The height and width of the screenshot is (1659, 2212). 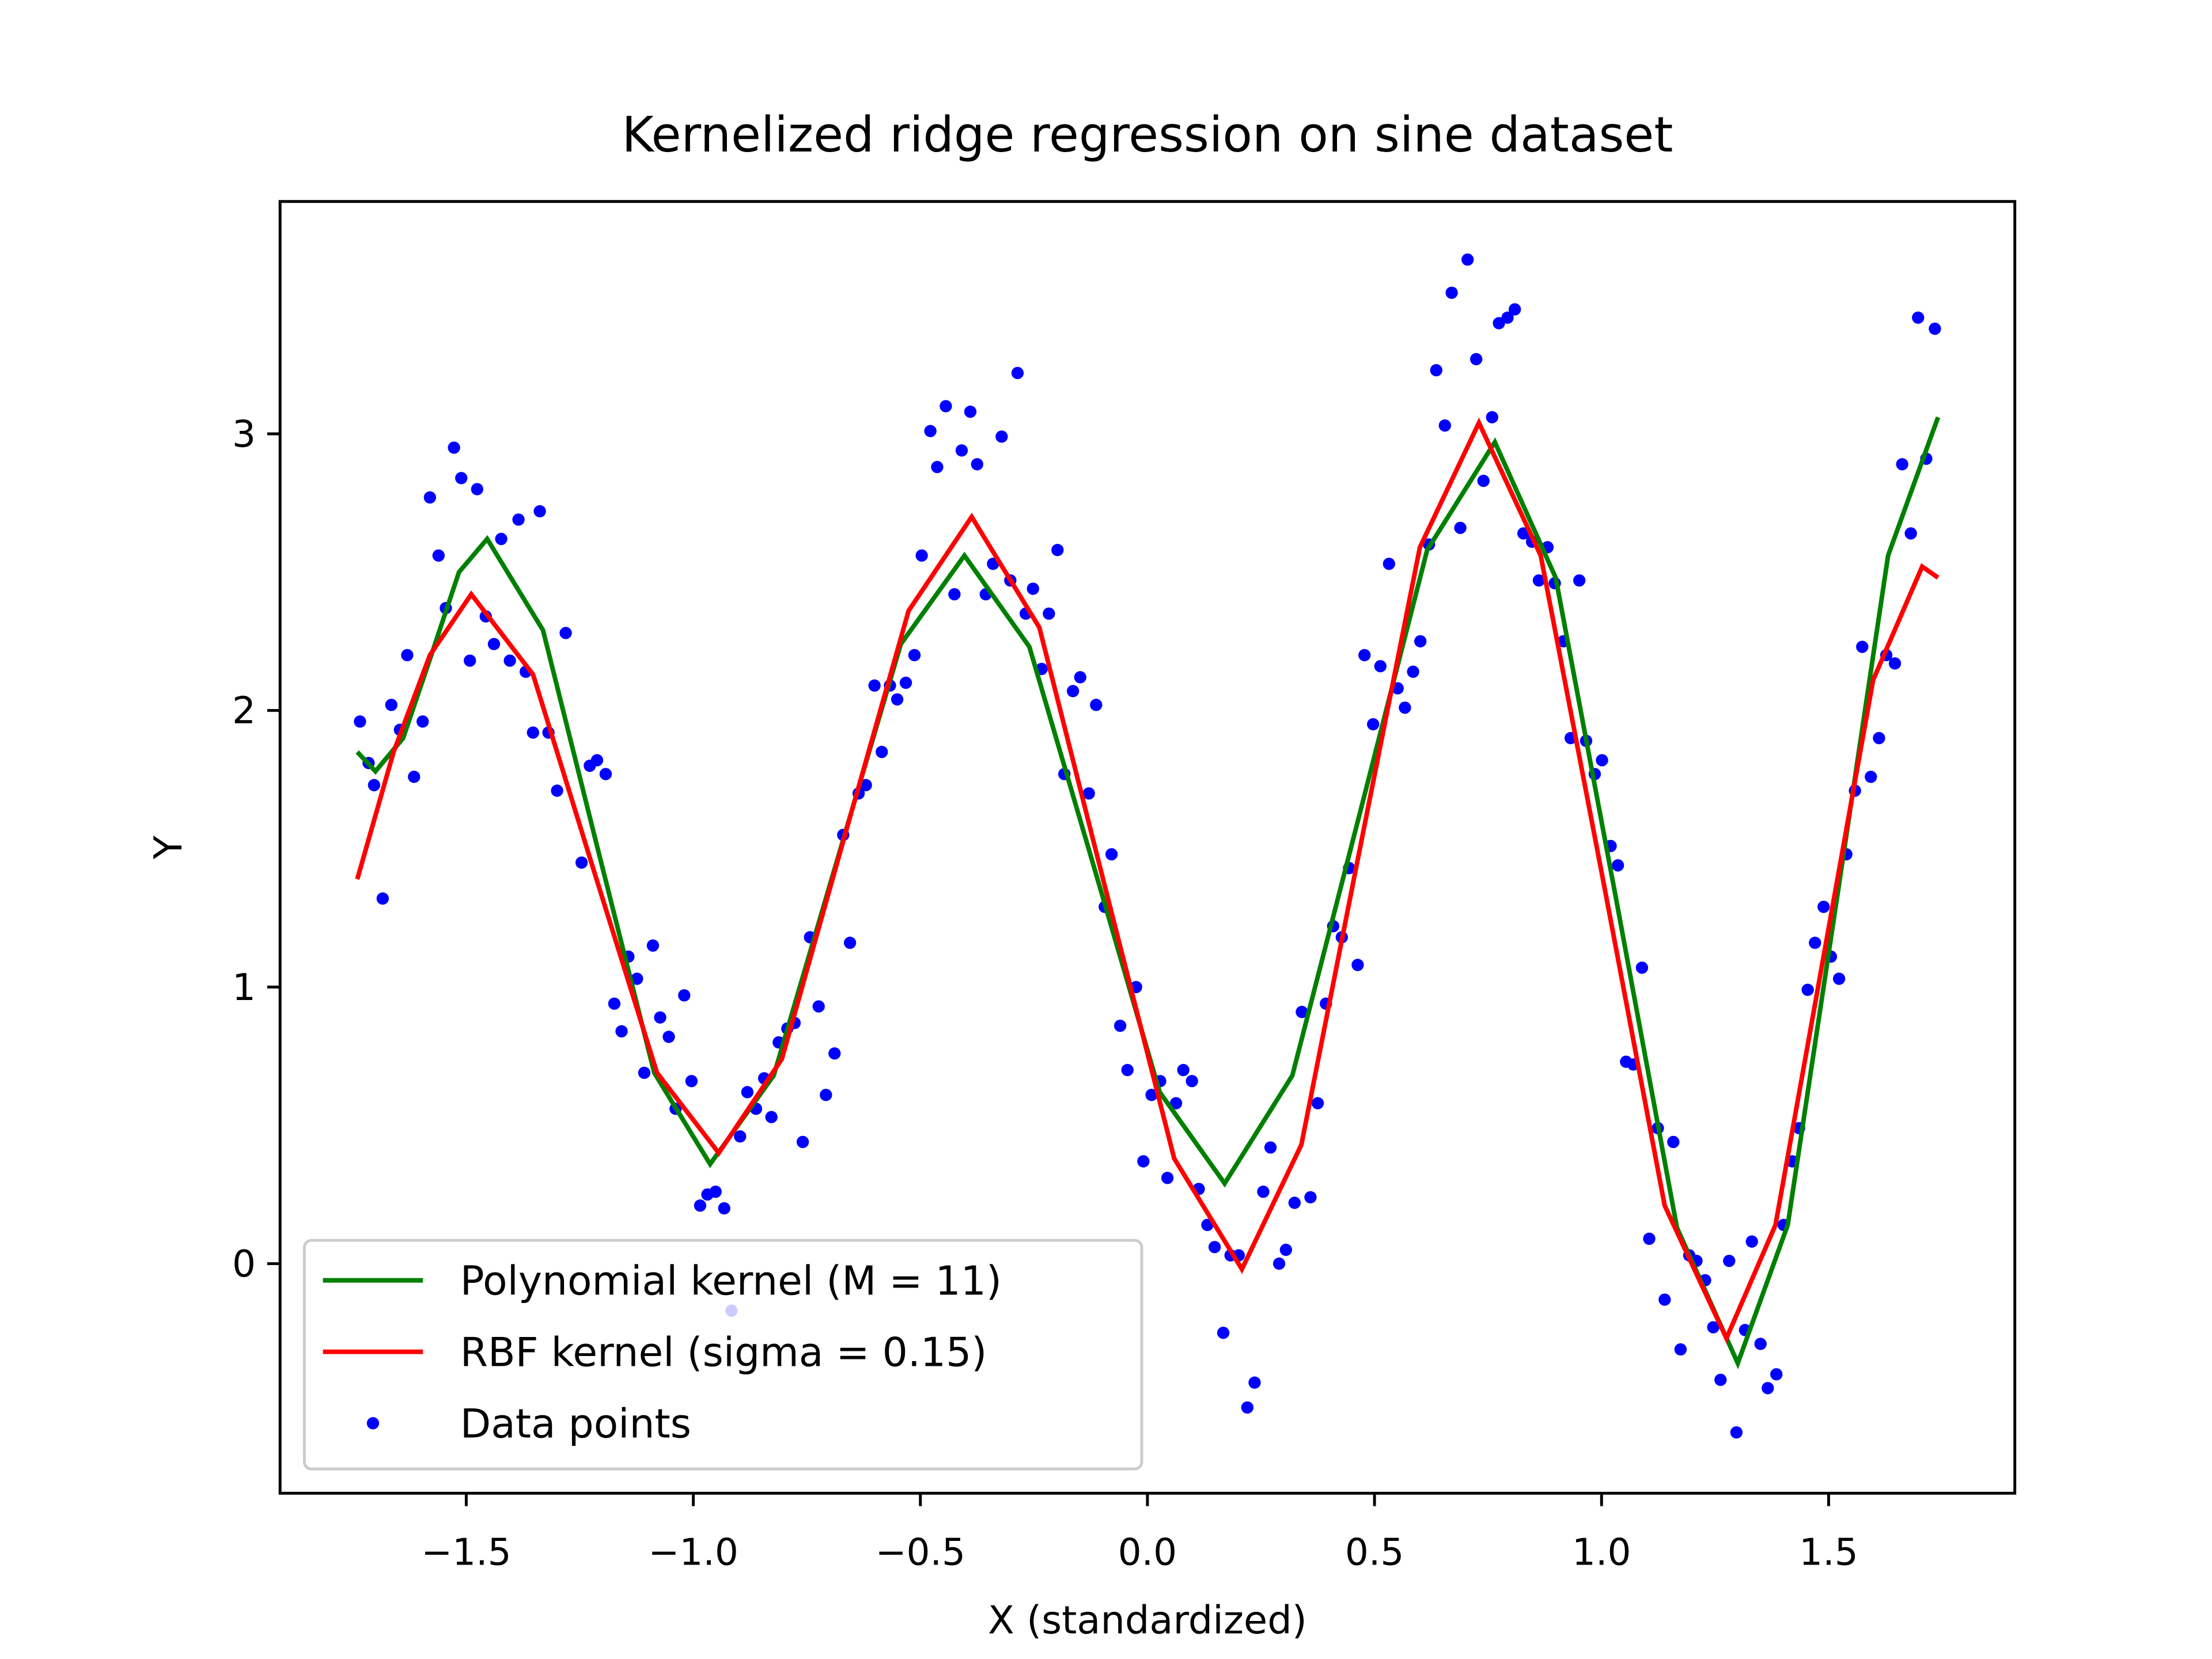 What do you see at coordinates (244, 1264) in the screenshot?
I see `y-tick-label: 0` at bounding box center [244, 1264].